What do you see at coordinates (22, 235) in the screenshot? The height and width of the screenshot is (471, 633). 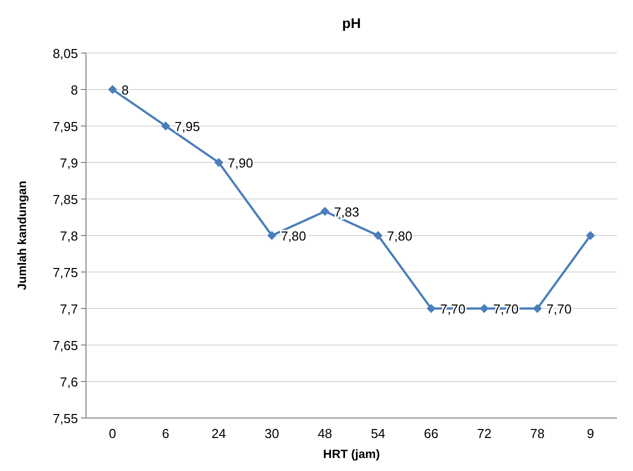 I see `y-axis-title: Jumlah kandungan` at bounding box center [22, 235].